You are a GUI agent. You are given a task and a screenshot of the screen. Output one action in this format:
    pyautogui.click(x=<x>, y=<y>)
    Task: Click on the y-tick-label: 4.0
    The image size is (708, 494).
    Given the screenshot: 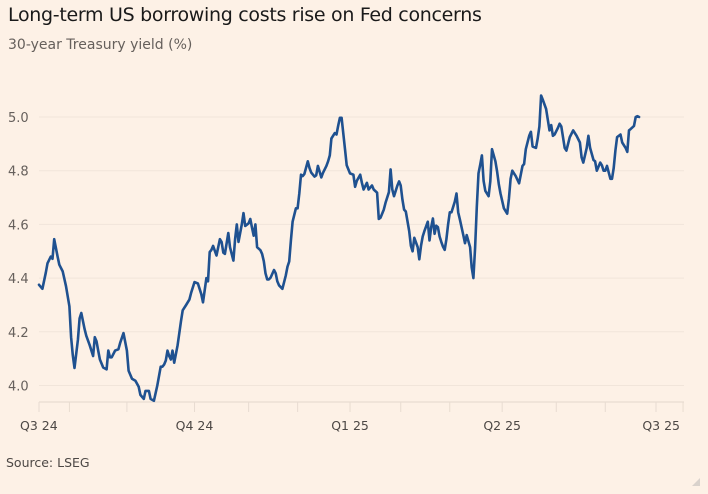 What is the action you would take?
    pyautogui.click(x=18, y=387)
    